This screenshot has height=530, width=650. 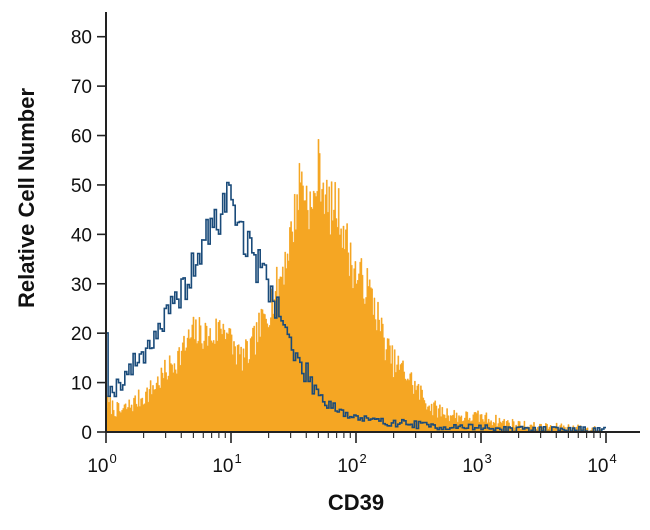 I want to click on y-tick-label: 30, so click(x=81, y=285).